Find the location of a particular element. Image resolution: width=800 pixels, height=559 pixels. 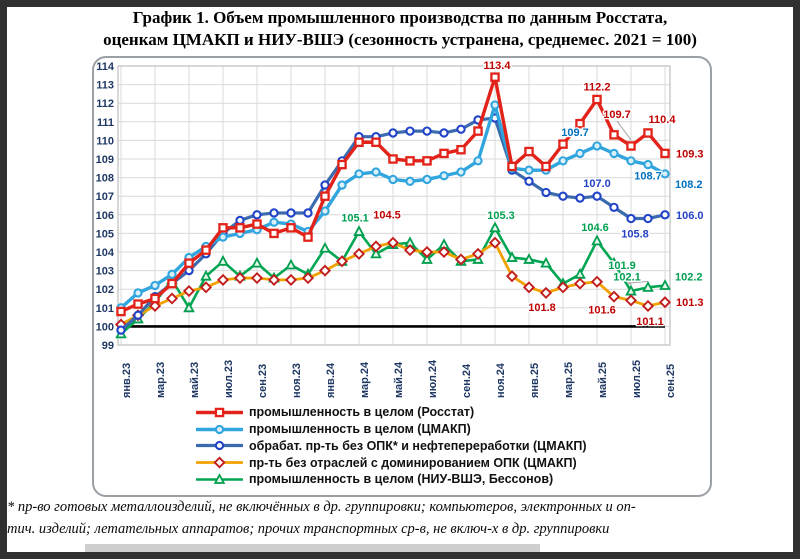

svg-text: 109 is located at coordinates (105, 160).